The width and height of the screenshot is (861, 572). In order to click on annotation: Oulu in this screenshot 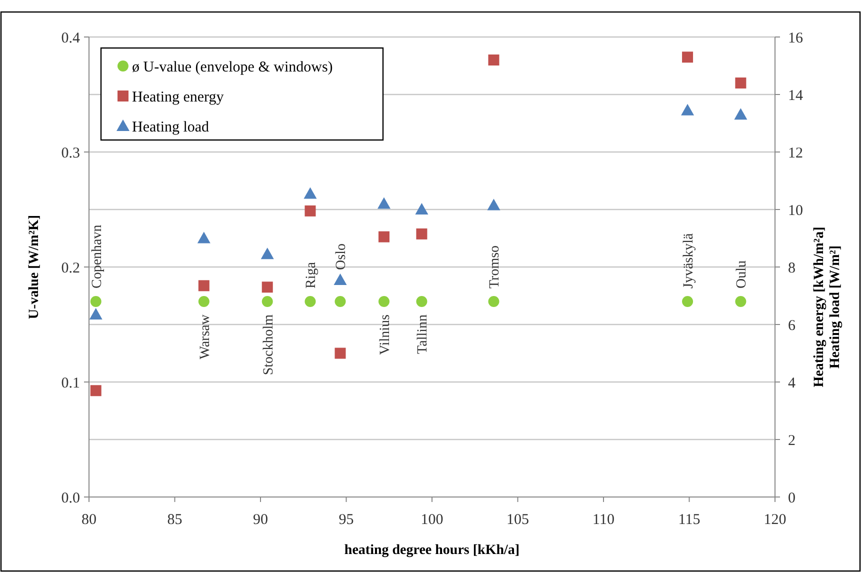, I will do `click(742, 274)`.